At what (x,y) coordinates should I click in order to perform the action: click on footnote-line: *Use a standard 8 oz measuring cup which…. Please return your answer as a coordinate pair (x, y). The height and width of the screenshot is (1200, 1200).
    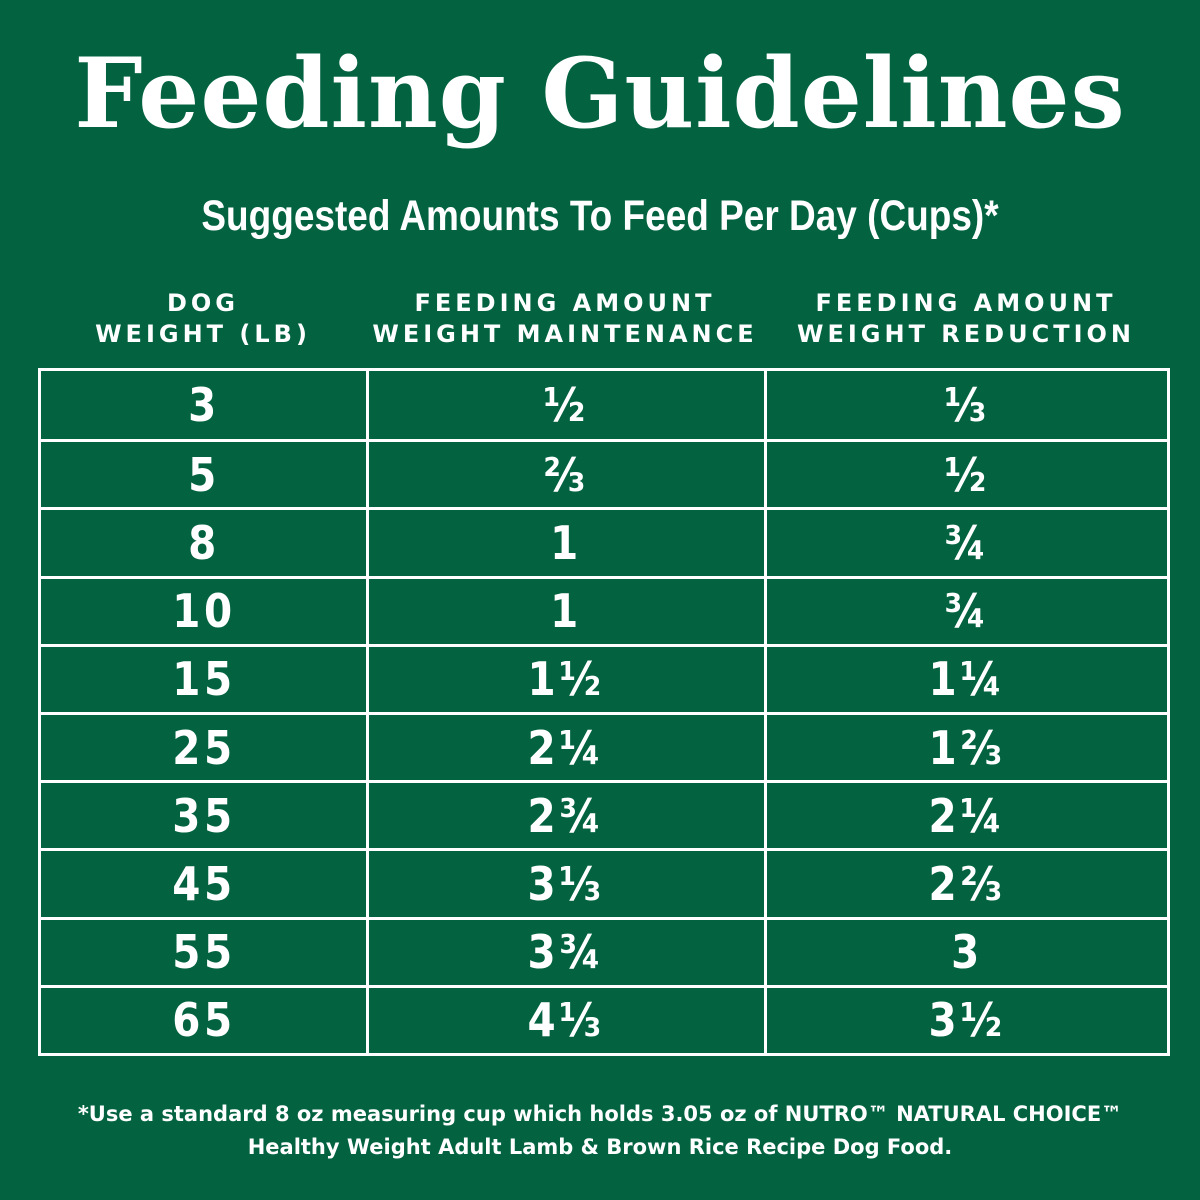
    Looking at the image, I should click on (600, 1114).